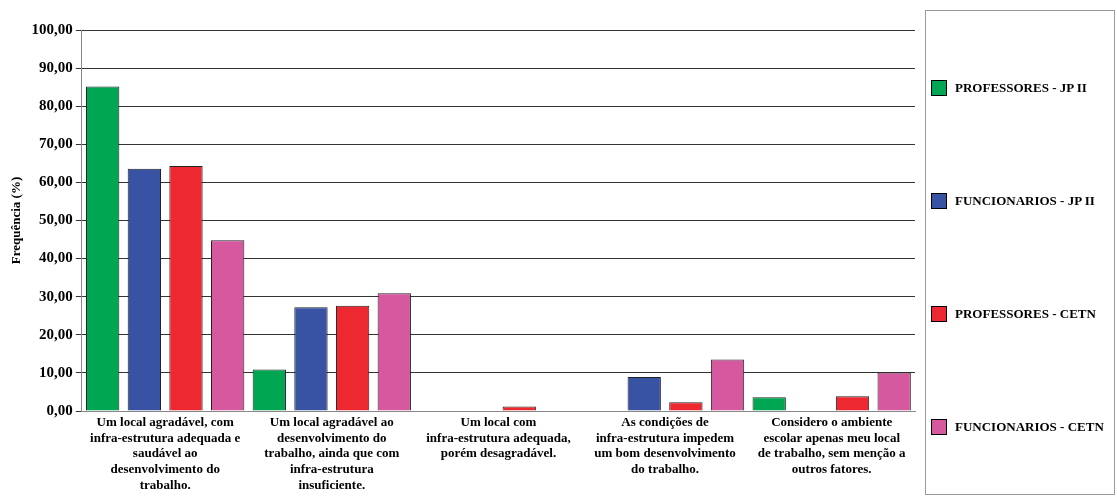 Image resolution: width=1117 pixels, height=497 pixels. Describe the element at coordinates (1025, 200) in the screenshot. I see `legend-label: FUNCIONARIOS - JP II` at that location.